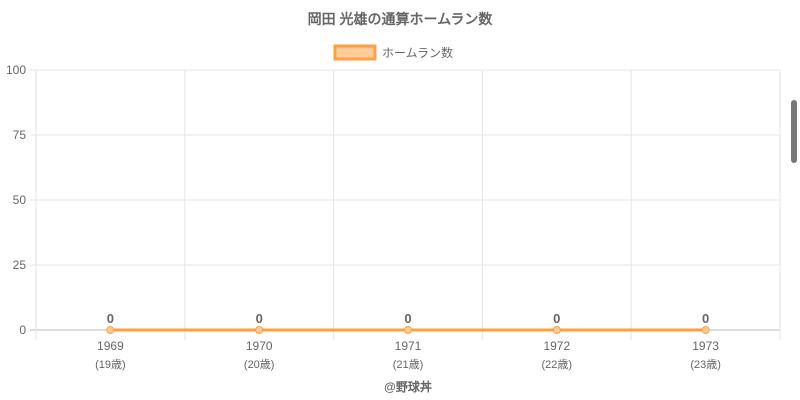  Describe the element at coordinates (110, 346) in the screenshot. I see `x-tick-label: 1969` at that location.